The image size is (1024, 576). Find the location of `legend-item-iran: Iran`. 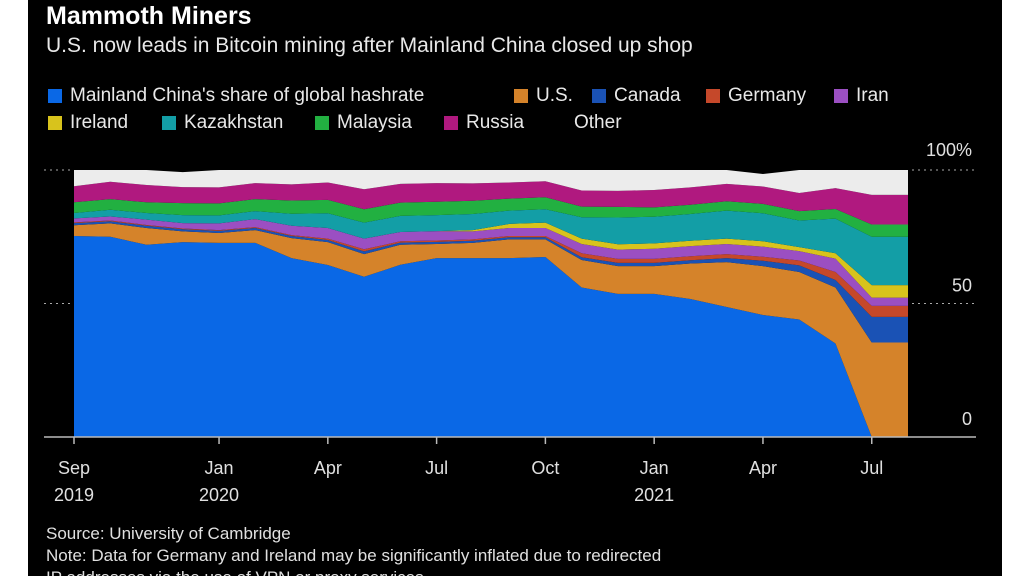

legend-item-iran: Iran is located at coordinates (861, 96).